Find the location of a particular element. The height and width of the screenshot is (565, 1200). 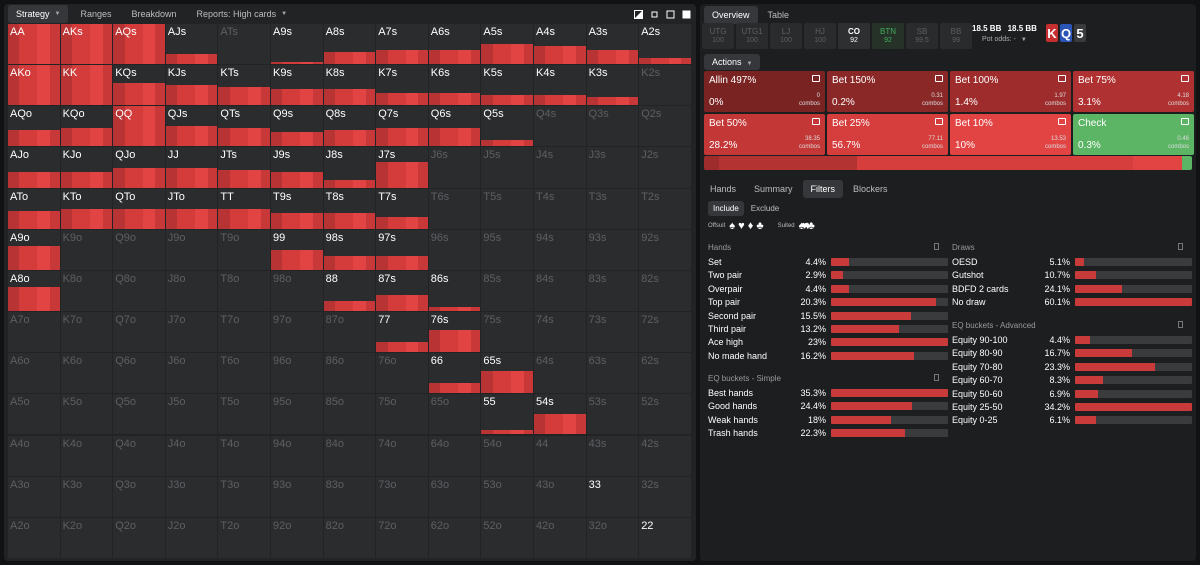

hand-cell-A8s: A8s is located at coordinates (349, 44).